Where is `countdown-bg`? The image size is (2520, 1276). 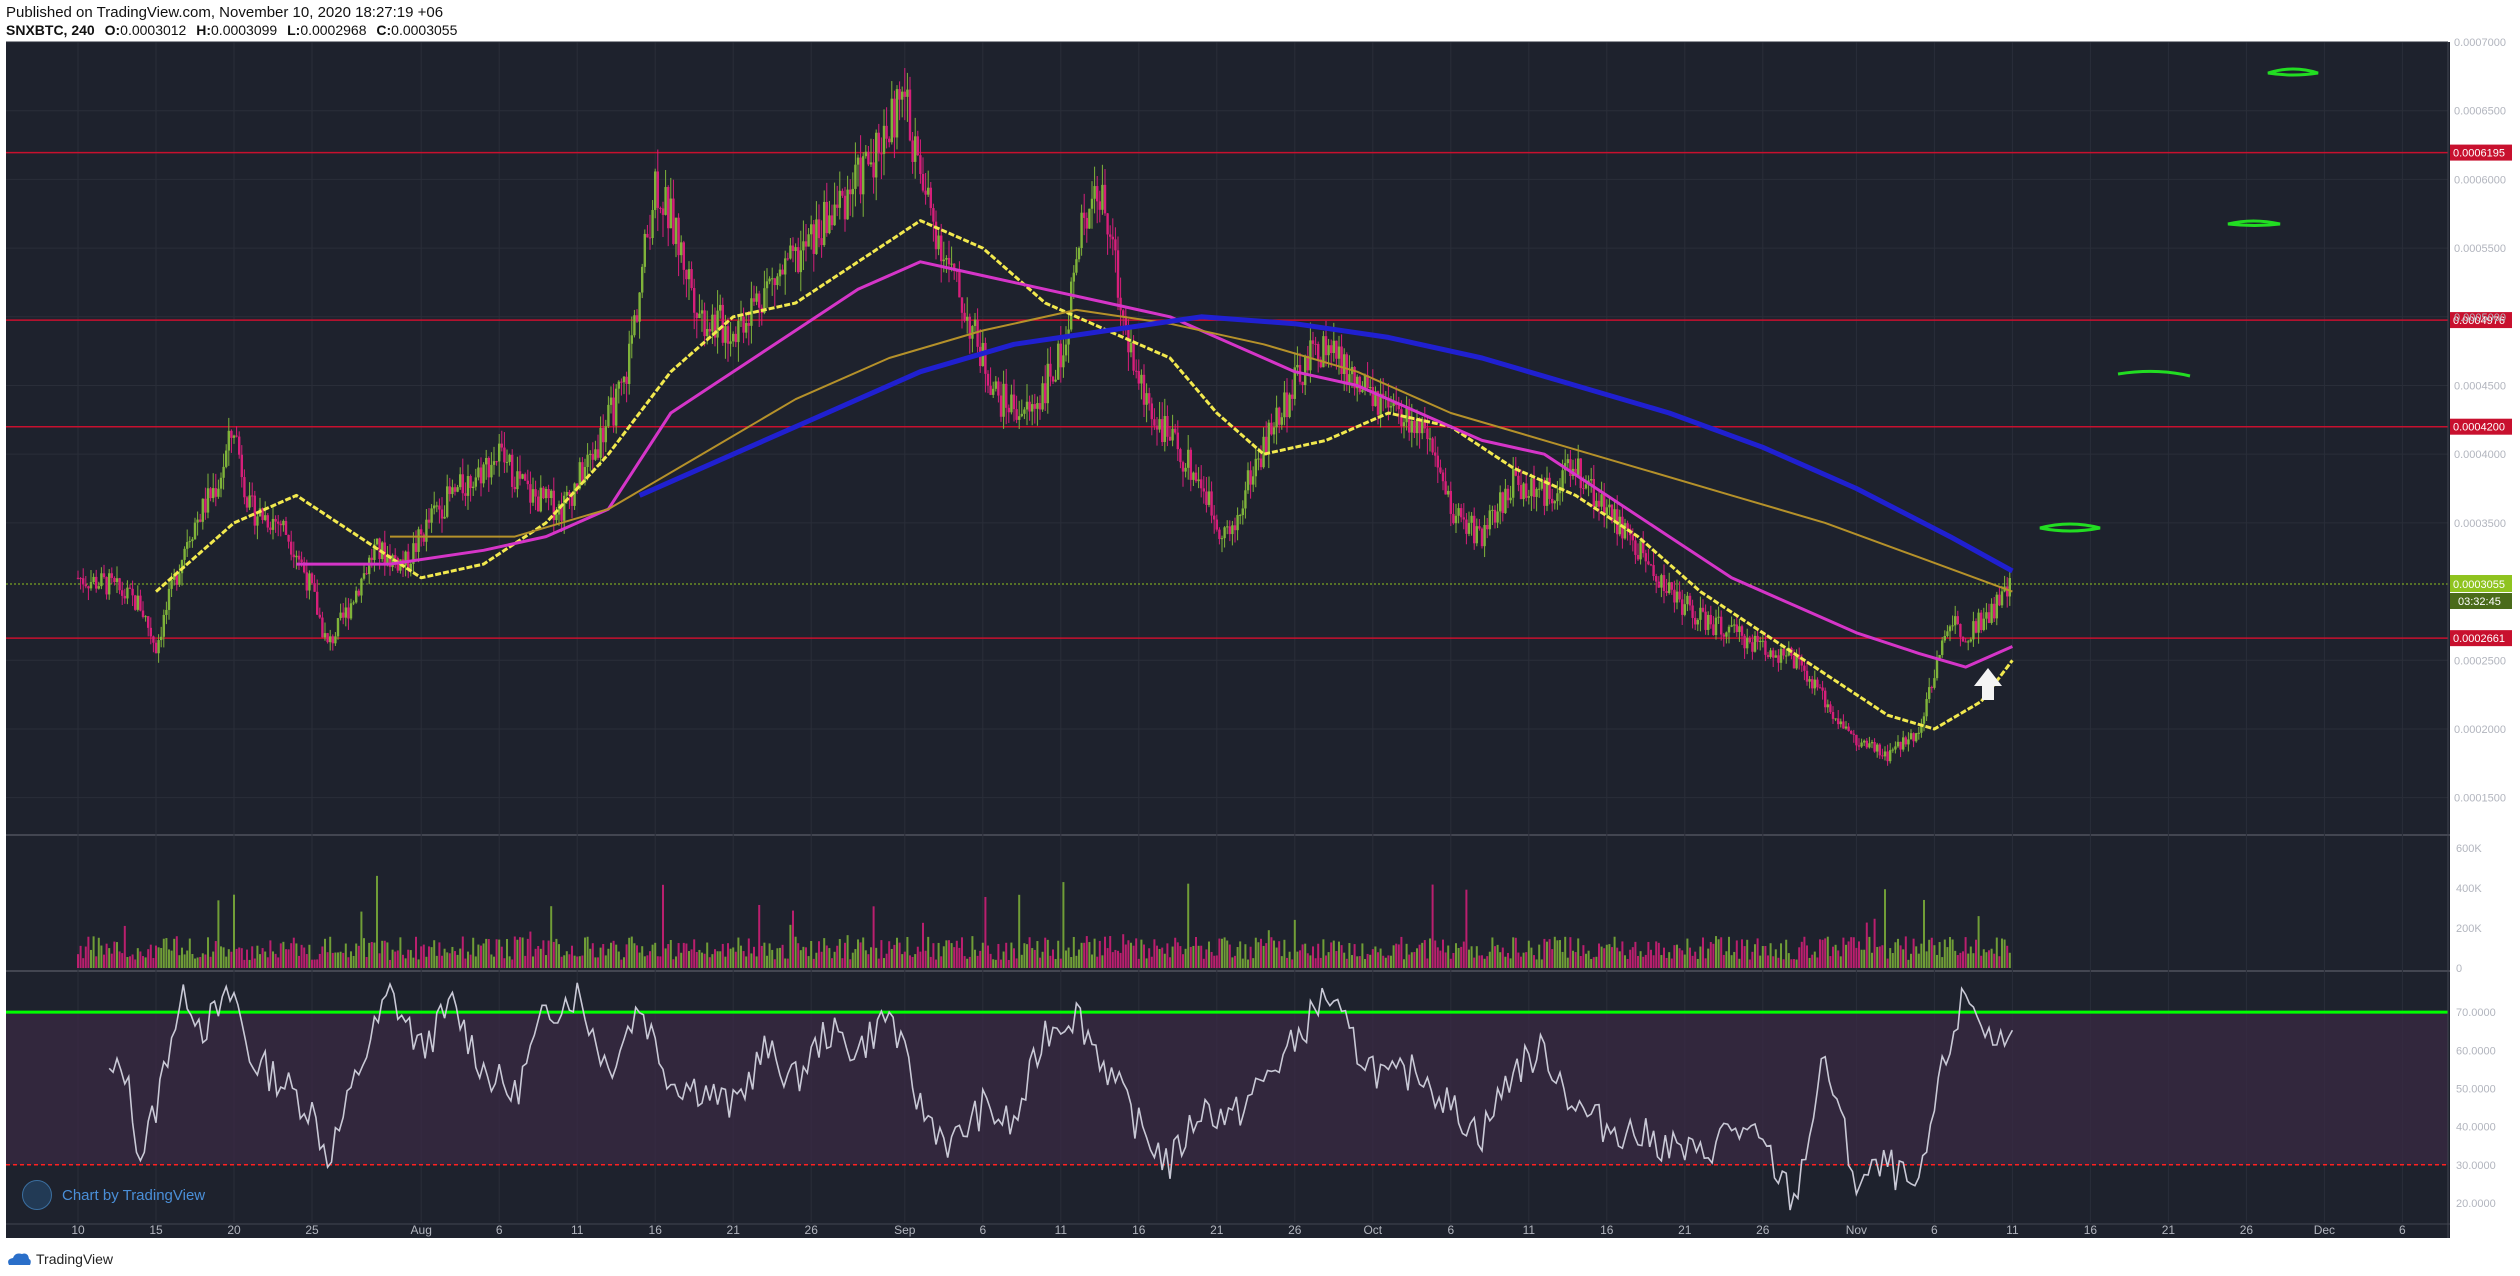
countdown-bg is located at coordinates (2481, 601).